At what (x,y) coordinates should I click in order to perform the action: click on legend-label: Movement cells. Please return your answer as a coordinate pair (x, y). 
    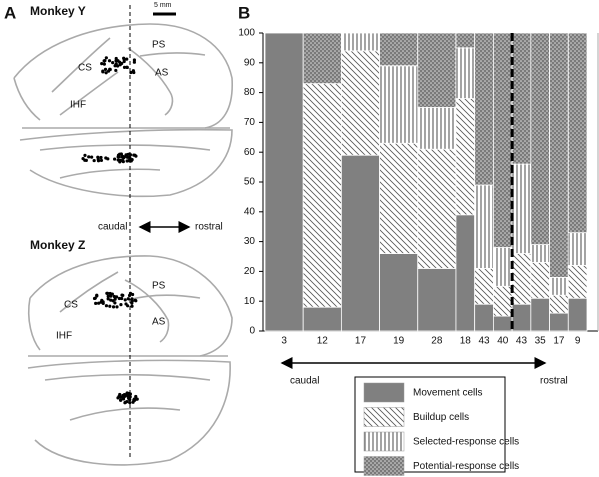
    Looking at the image, I should click on (447, 393).